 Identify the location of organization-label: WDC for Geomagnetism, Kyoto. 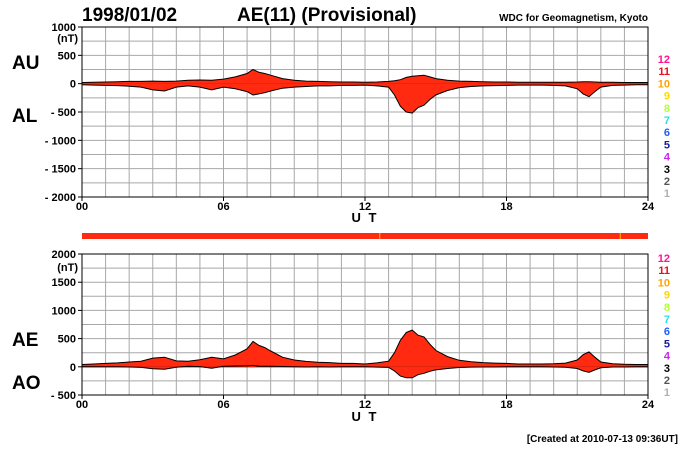
(573, 18).